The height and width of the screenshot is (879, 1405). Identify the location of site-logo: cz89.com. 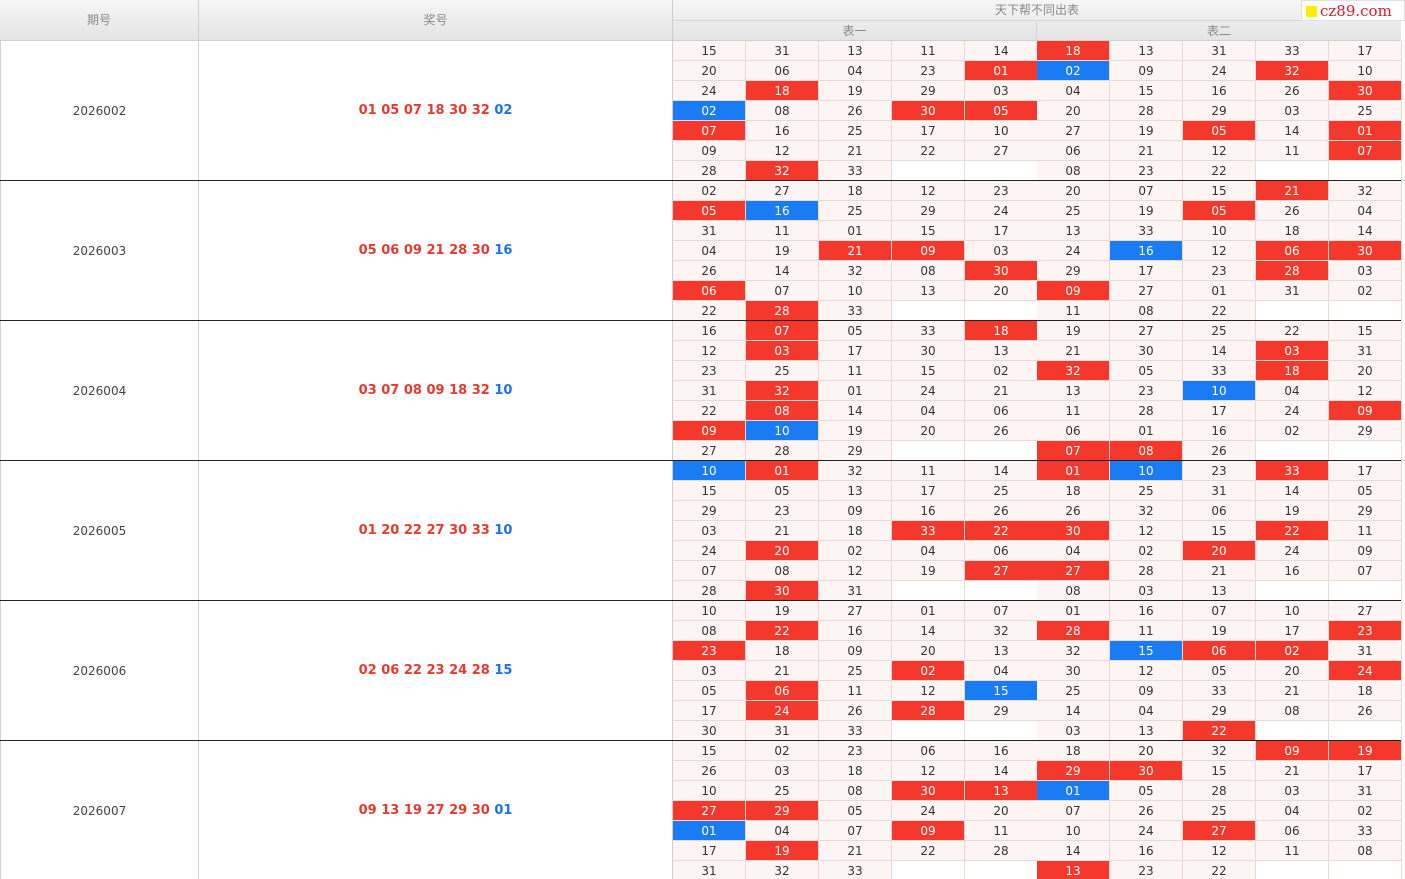
(1353, 10).